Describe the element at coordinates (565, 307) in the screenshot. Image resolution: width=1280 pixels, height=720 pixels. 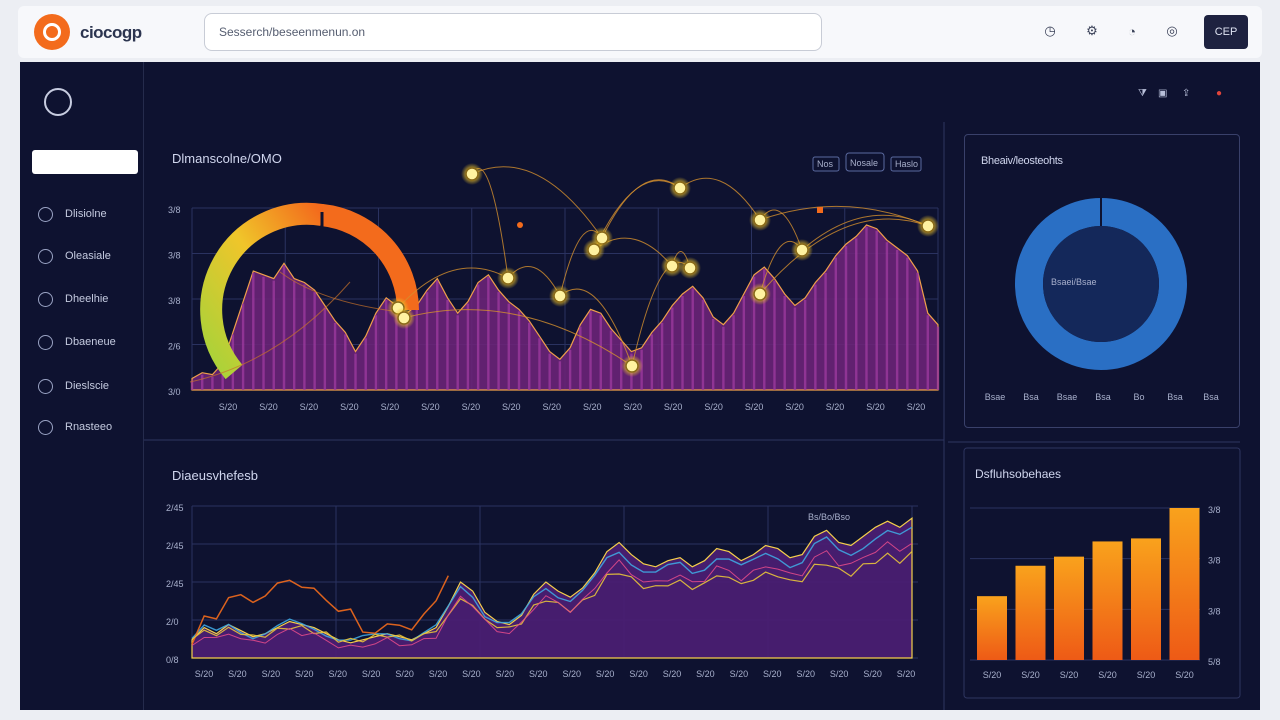
I see `top-area-series` at that location.